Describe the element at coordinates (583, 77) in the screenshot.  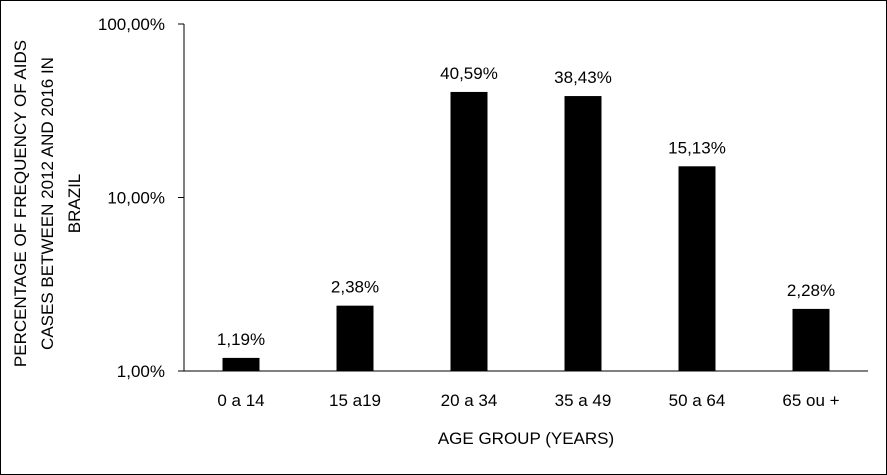
I see `data-label: 38,43%` at that location.